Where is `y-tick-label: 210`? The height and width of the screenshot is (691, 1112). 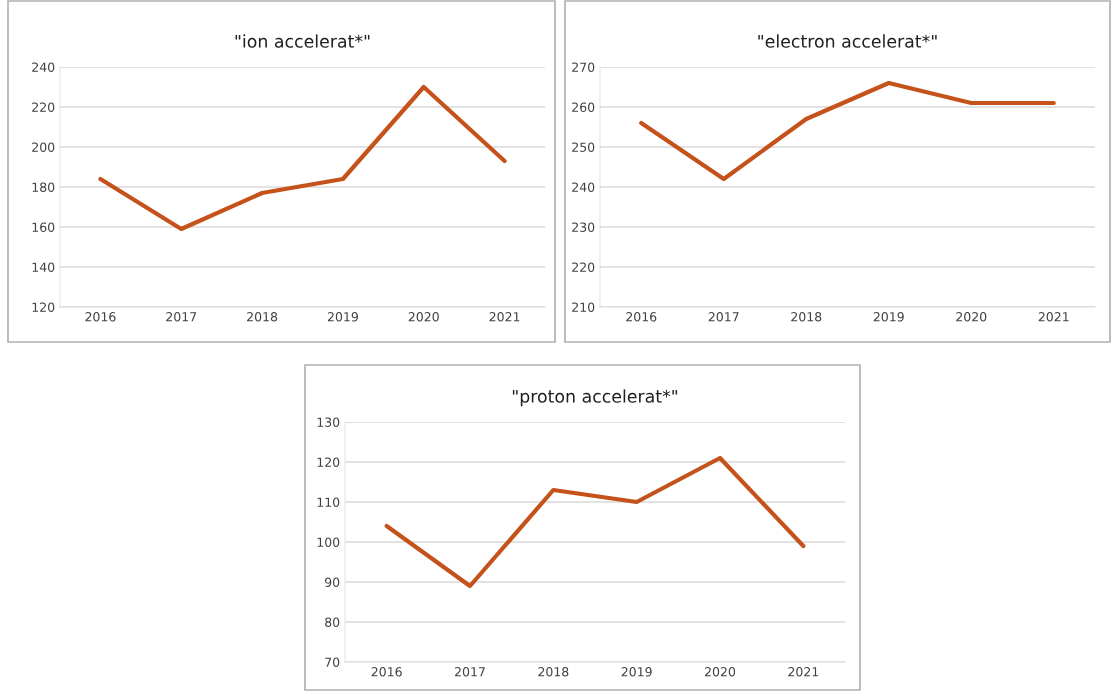 y-tick-label: 210 is located at coordinates (583, 307).